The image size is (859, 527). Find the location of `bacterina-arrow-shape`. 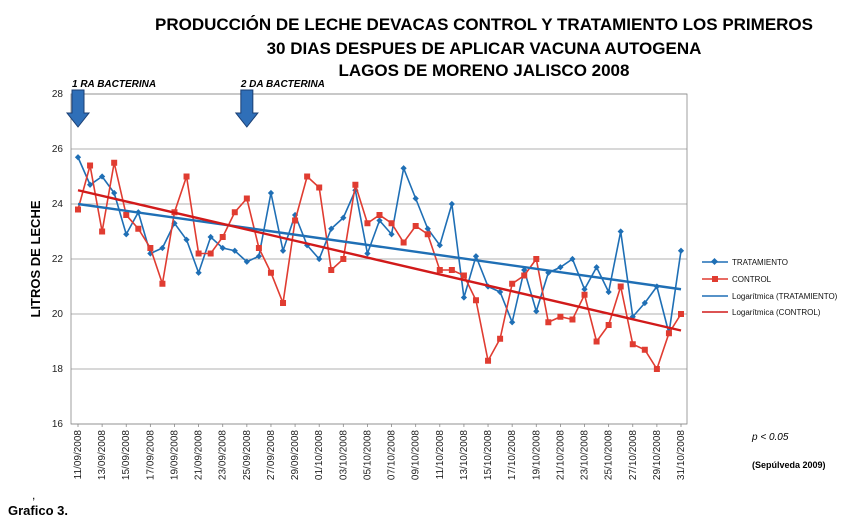

bacterina-arrow-shape is located at coordinates (78, 108).